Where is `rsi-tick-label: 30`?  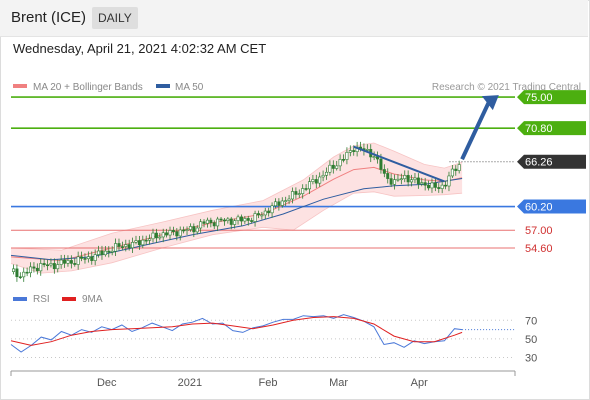 rsi-tick-label: 30 is located at coordinates (531, 359).